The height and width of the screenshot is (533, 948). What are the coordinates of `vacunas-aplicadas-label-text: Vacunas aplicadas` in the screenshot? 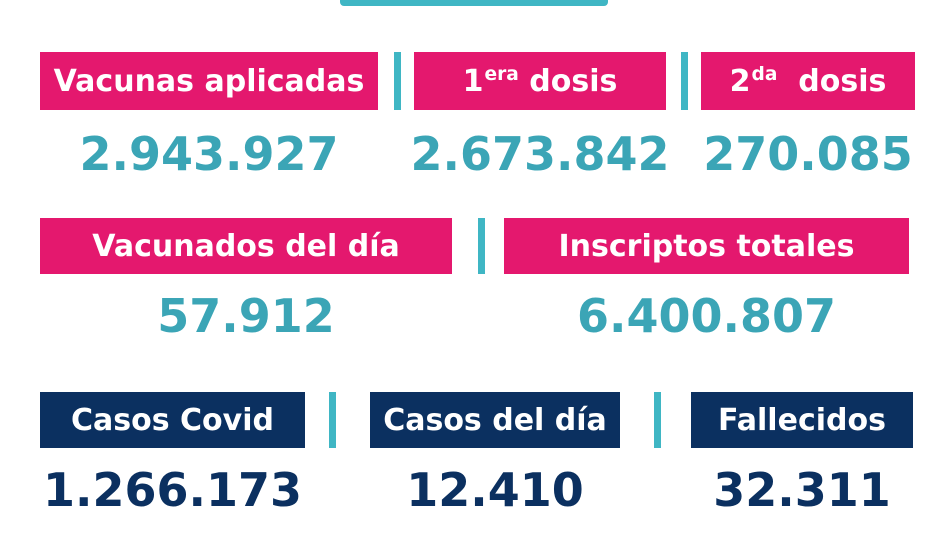 It's located at (209, 81).